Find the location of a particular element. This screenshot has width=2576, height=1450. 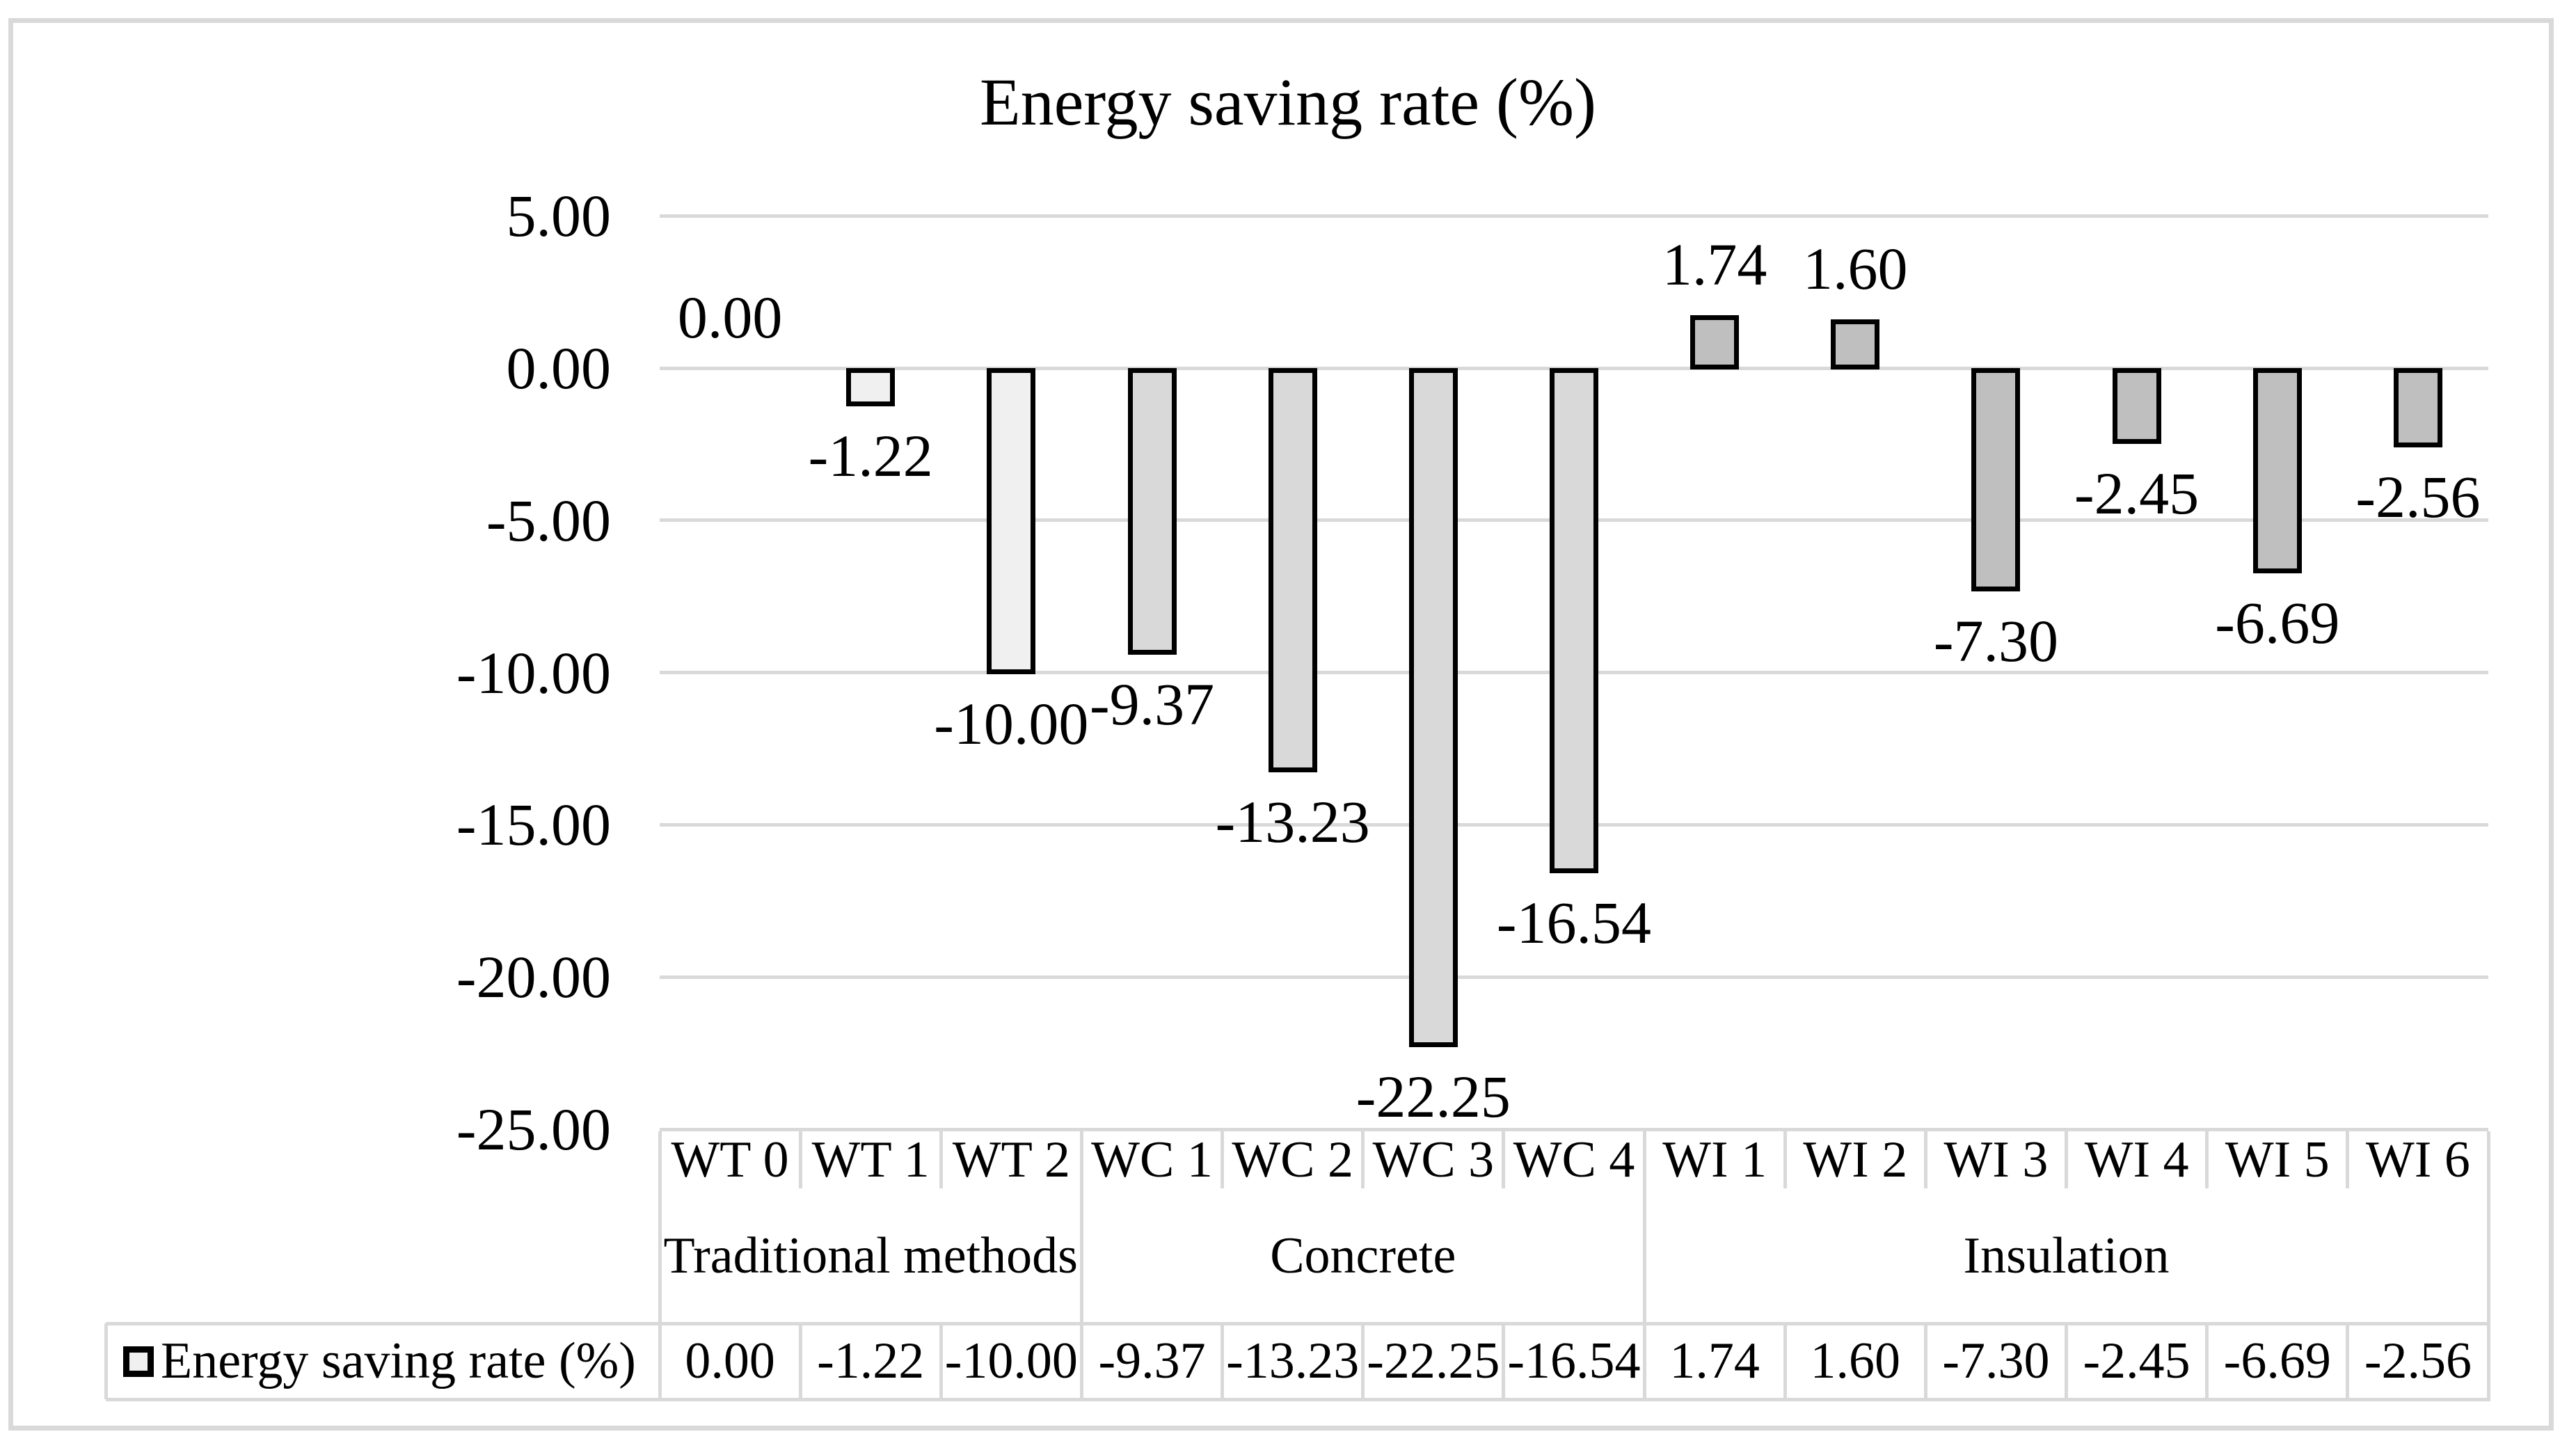

y-tick-label: -15.00 is located at coordinates (533, 825).